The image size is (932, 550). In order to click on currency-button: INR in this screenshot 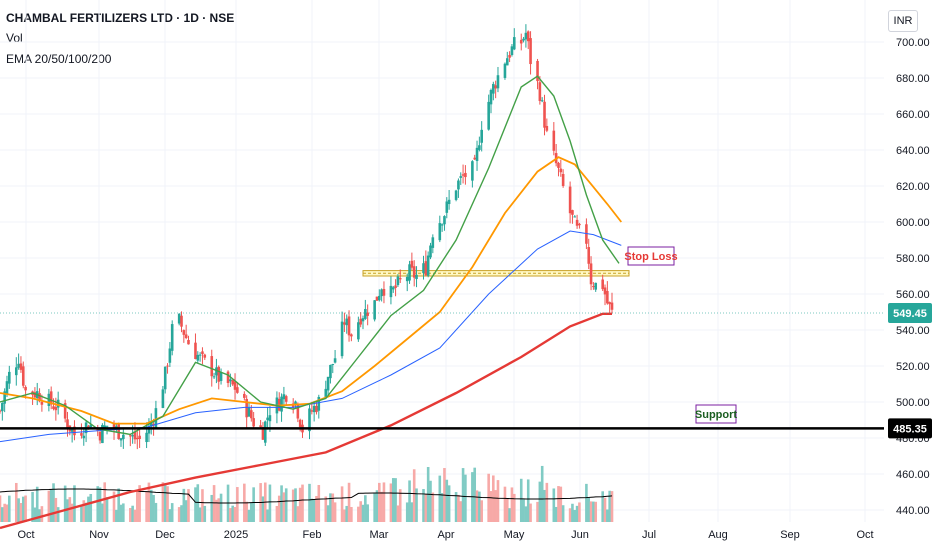, I will do `click(903, 21)`.